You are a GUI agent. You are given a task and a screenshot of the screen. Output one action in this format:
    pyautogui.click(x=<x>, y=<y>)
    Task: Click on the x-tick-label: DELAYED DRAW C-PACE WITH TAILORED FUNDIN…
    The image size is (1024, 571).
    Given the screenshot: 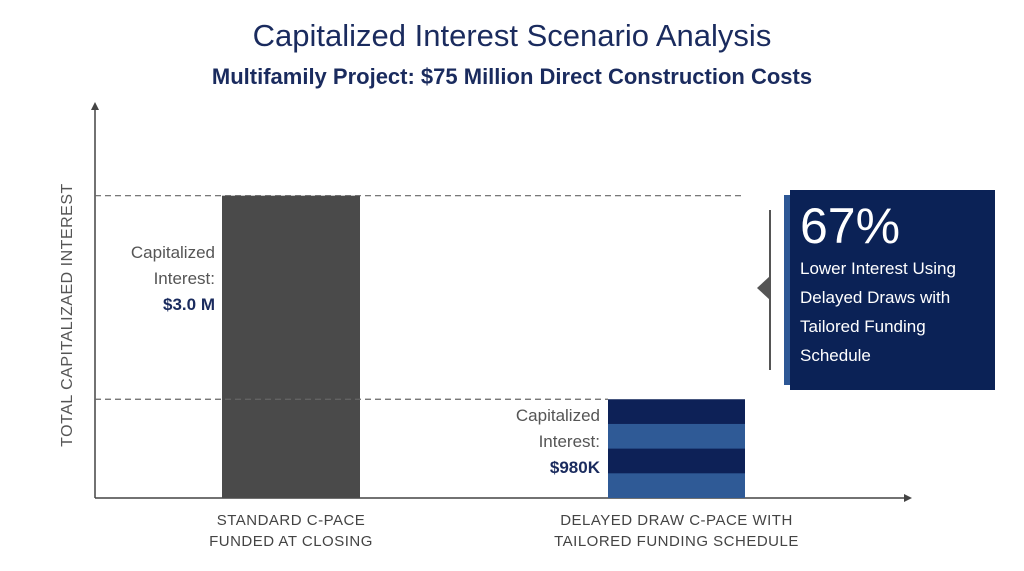 What is the action you would take?
    pyautogui.click(x=676, y=531)
    